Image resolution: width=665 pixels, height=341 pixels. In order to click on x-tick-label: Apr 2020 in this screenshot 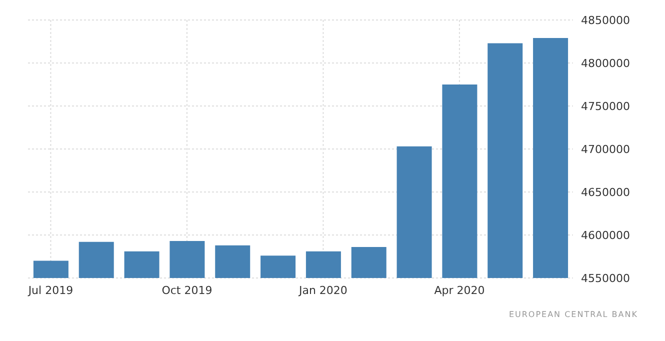, I will do `click(459, 290)`.